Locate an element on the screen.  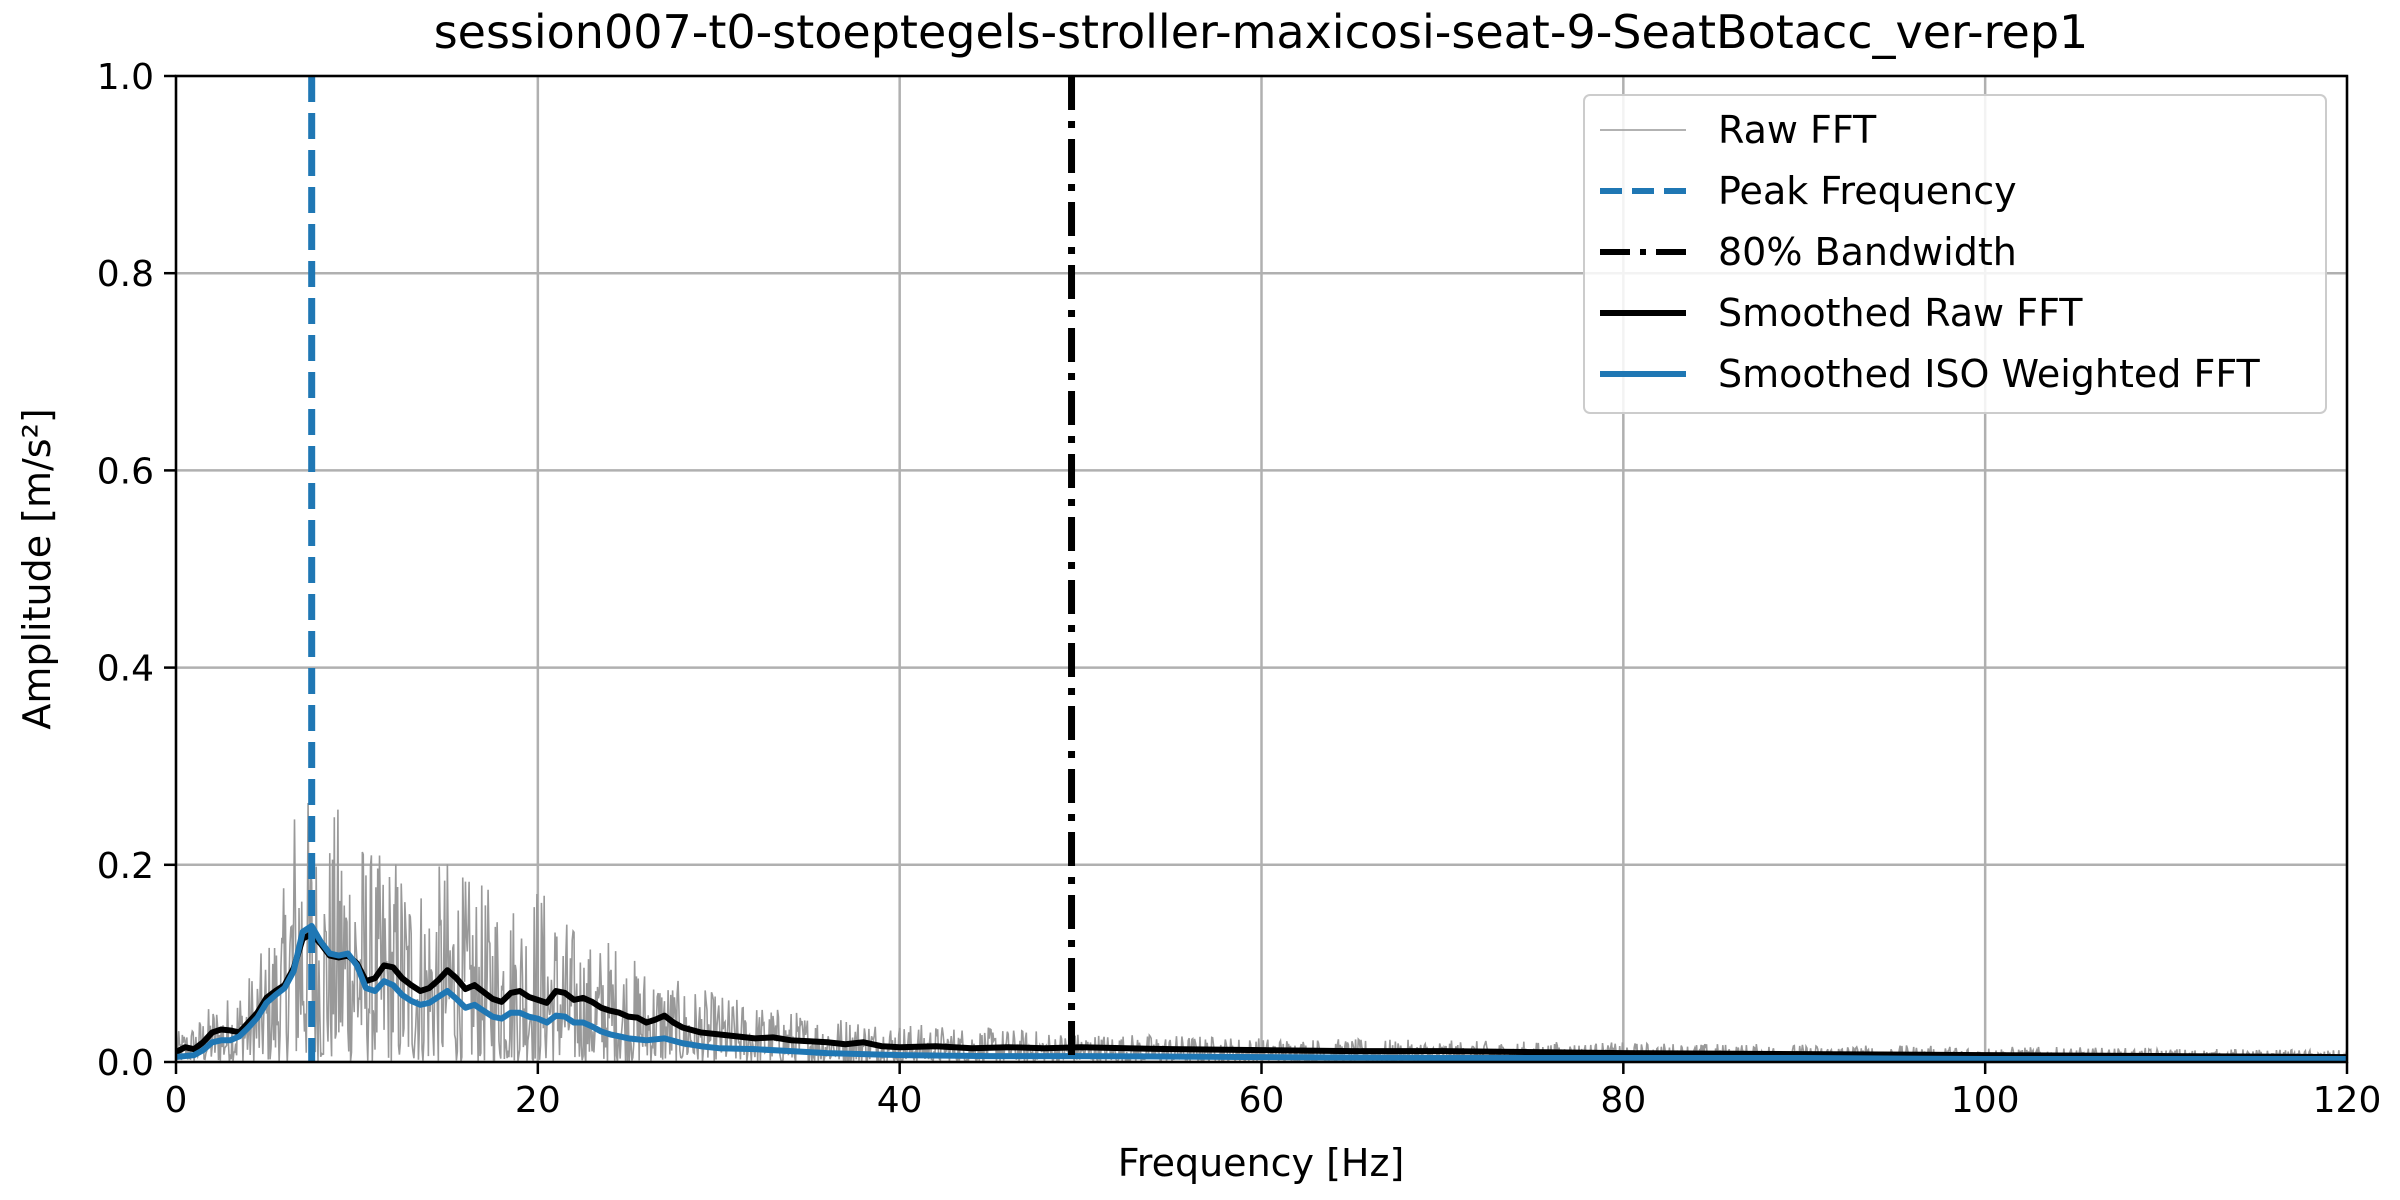
y-tick-label: 0.6 is located at coordinates (125, 471).